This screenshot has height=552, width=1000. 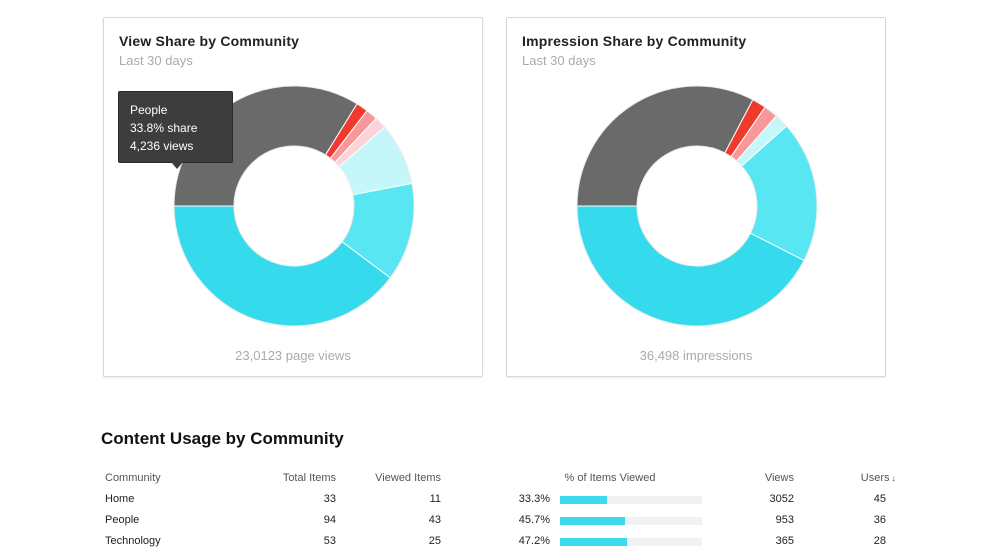 What do you see at coordinates (779, 478) in the screenshot?
I see `header-views: Views` at bounding box center [779, 478].